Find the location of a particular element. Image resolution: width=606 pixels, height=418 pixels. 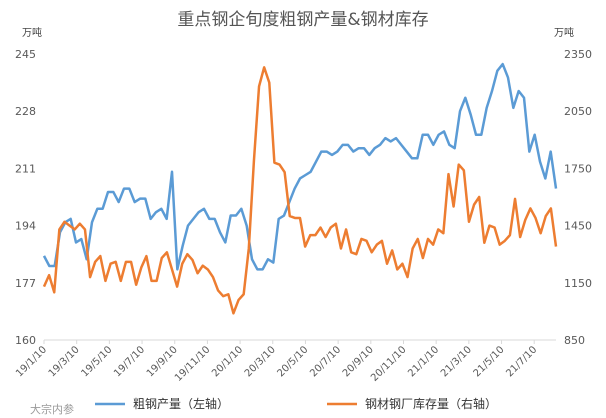

left-axis-ticks: 160 177 194 211 228 245 is located at coordinates (25, 197).